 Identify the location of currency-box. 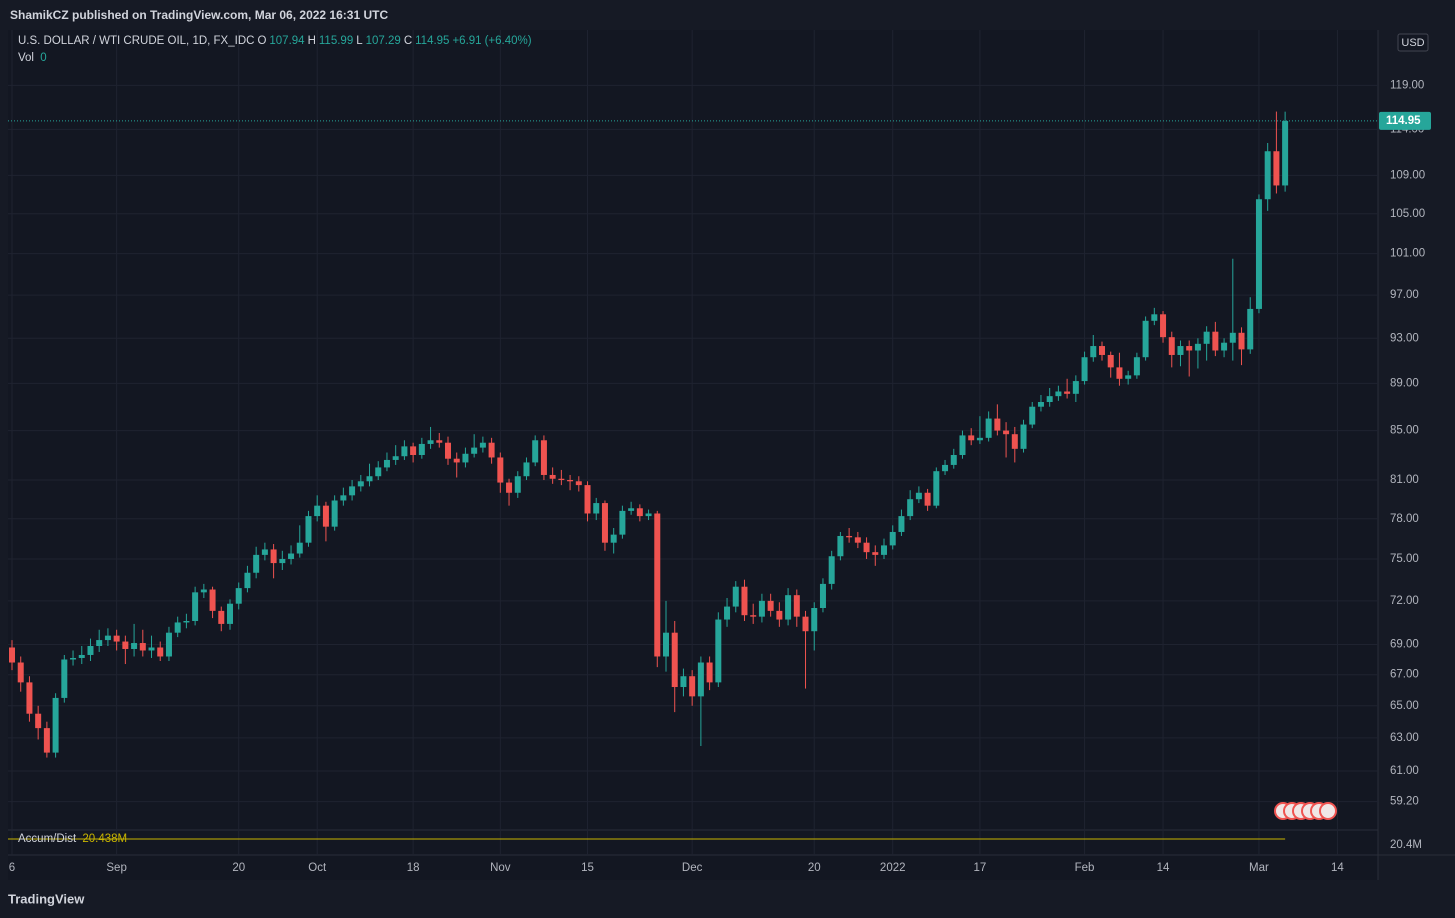
(1413, 42).